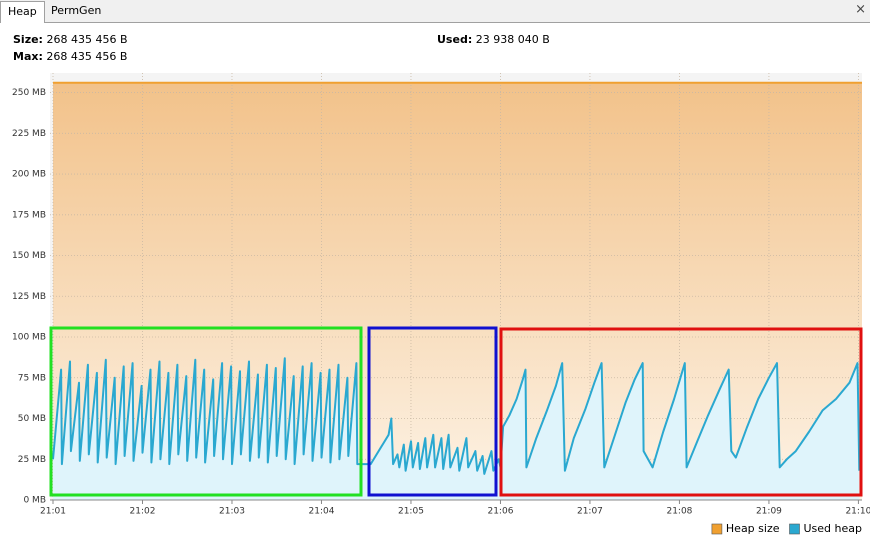 The image size is (870, 543). Describe the element at coordinates (29, 175) in the screenshot. I see `y-tick-label: 200 MB` at that location.